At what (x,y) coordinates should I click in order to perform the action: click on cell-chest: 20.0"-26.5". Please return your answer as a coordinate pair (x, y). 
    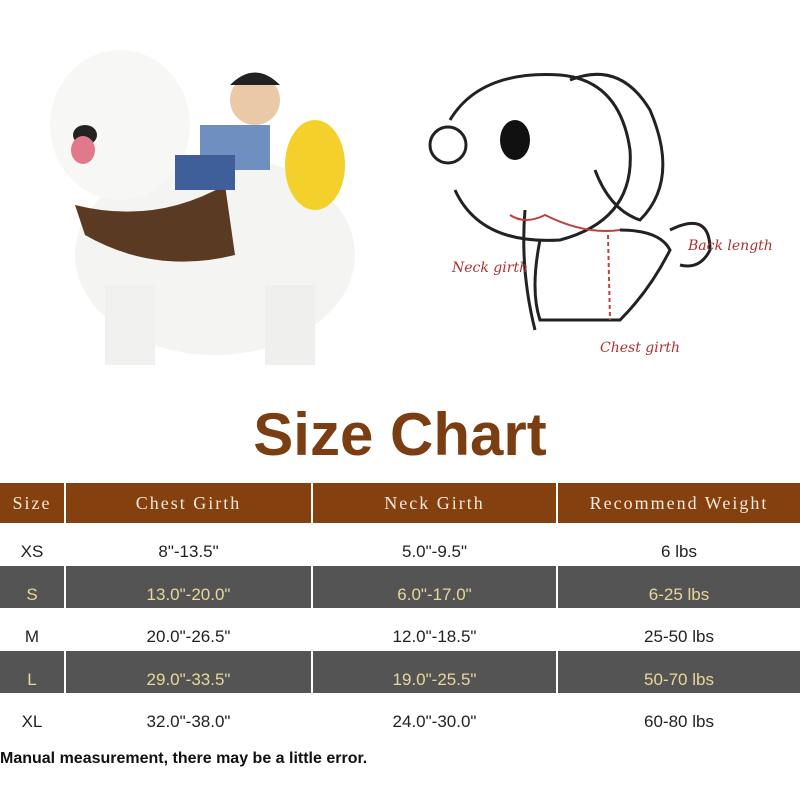
    Looking at the image, I should click on (188, 636).